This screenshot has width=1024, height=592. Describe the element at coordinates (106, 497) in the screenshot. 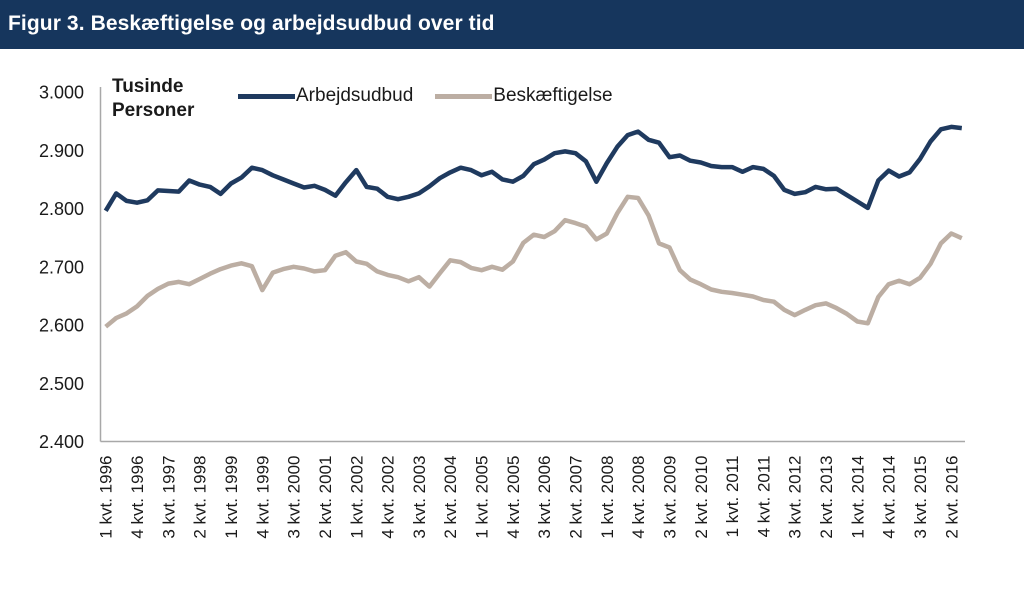

I see `x-tick-label: 1 kvt. 1996` at that location.